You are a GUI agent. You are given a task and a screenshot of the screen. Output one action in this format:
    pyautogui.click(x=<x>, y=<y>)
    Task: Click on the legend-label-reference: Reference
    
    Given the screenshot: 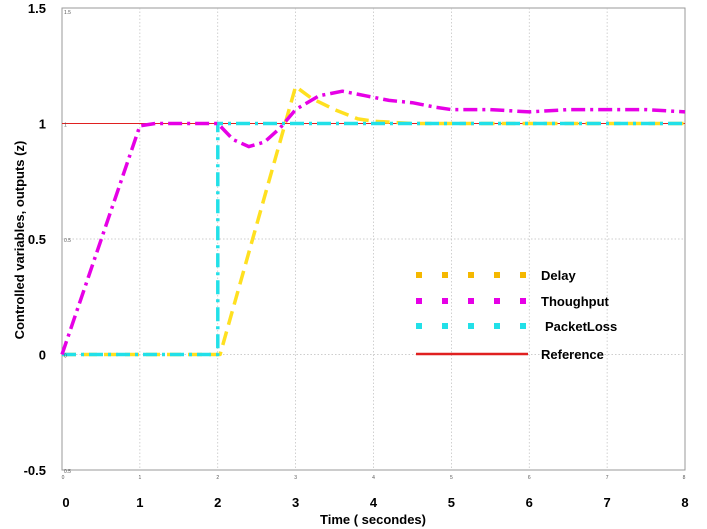 What is the action you would take?
    pyautogui.click(x=572, y=354)
    